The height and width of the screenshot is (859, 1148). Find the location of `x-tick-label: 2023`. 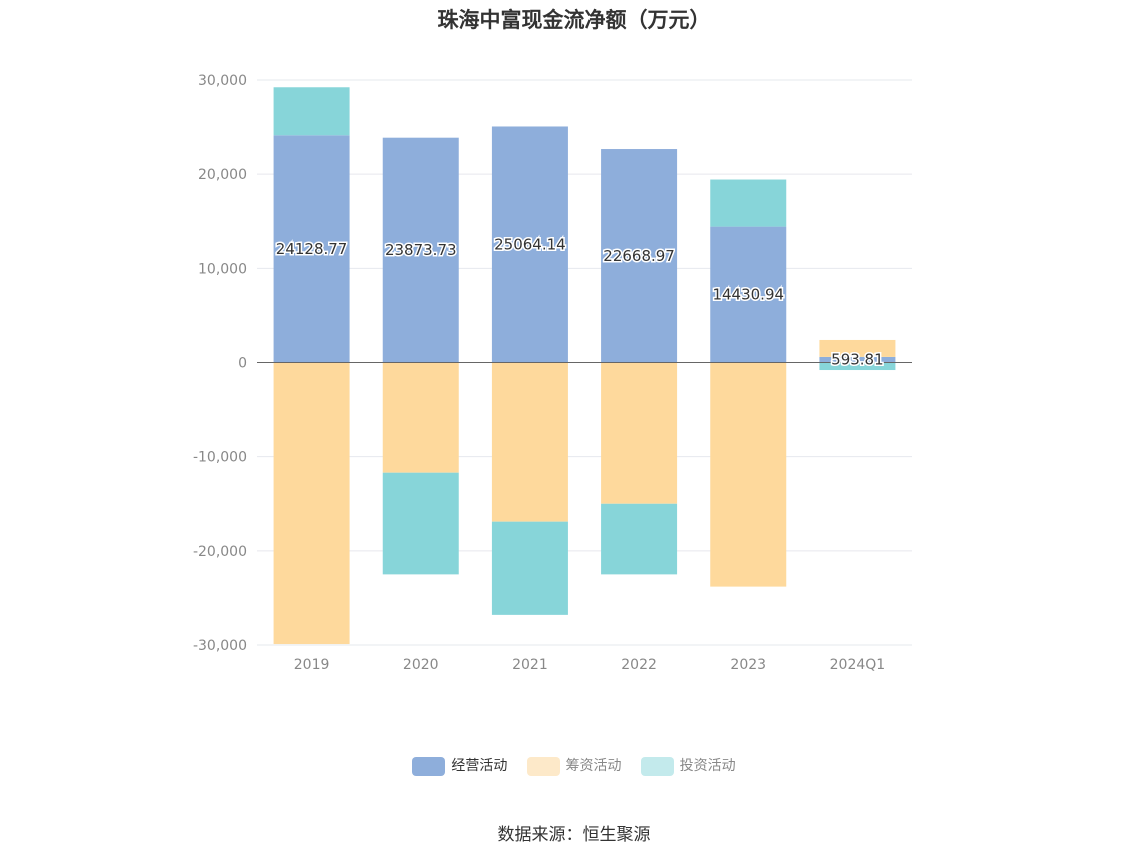

x-tick-label: 2023 is located at coordinates (748, 665).